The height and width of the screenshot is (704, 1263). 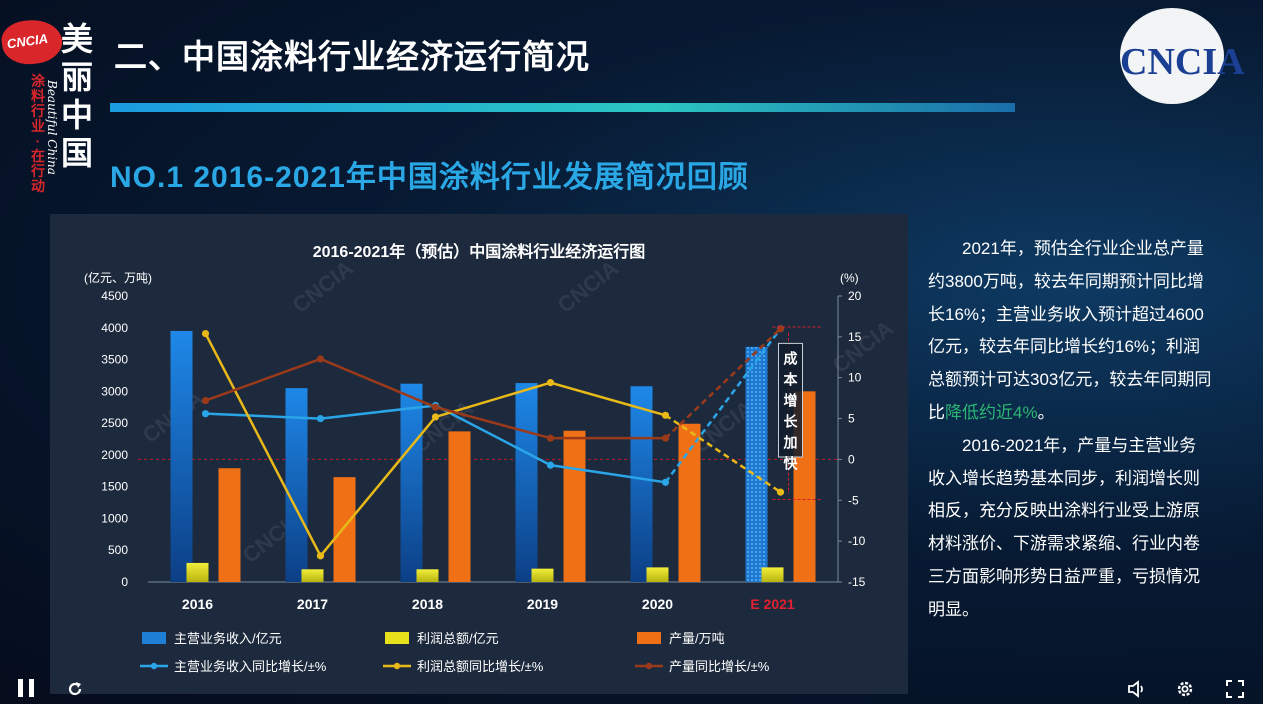 What do you see at coordinates (723, 383) in the screenshot?
I see `line-2-estimate` at bounding box center [723, 383].